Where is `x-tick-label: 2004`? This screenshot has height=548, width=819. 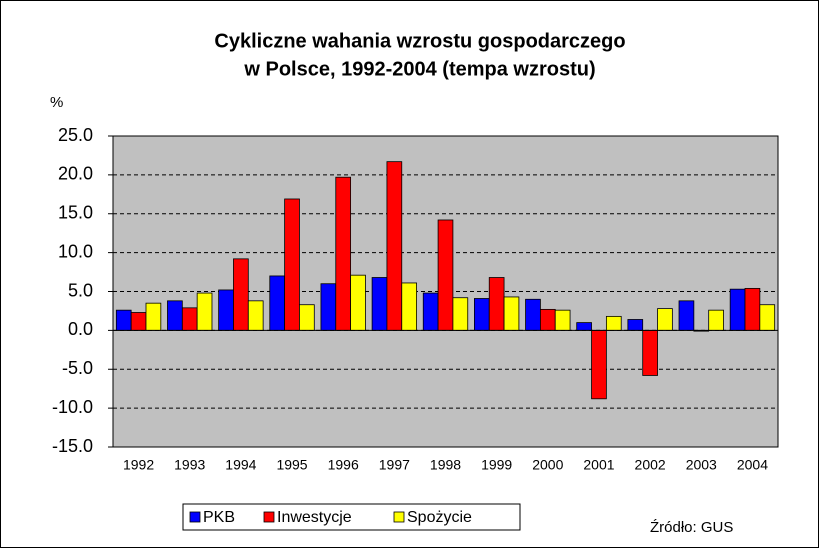 x-tick-label: 2004 is located at coordinates (752, 465).